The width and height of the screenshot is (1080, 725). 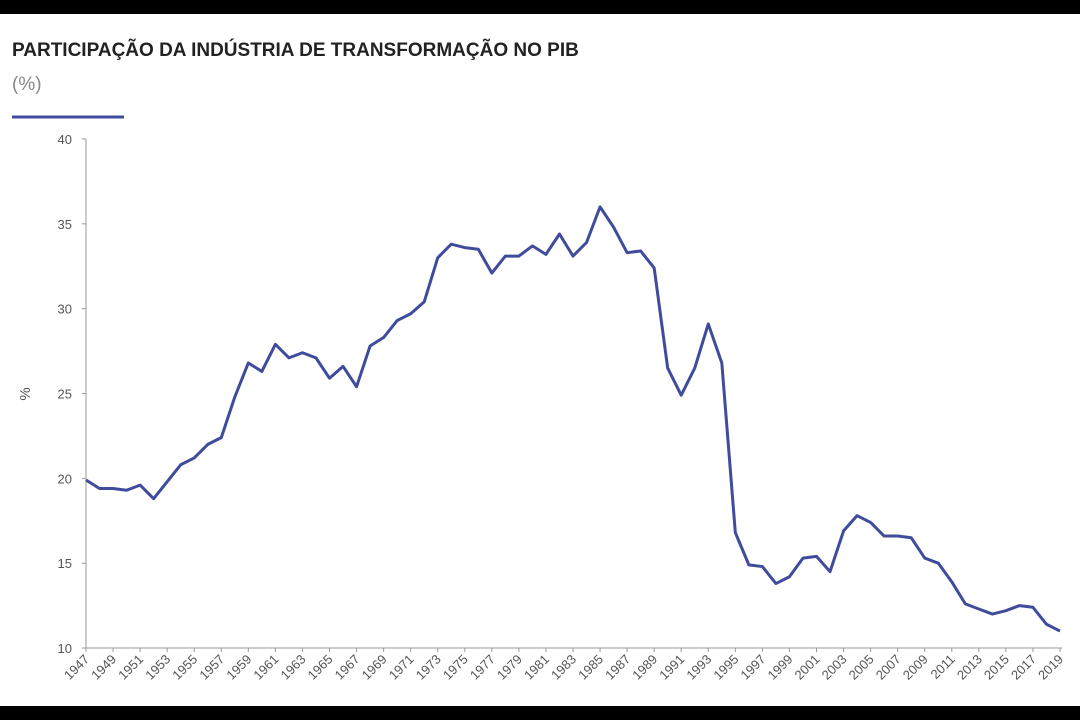 What do you see at coordinates (590, 667) in the screenshot?
I see `x-tick-label: 1985` at bounding box center [590, 667].